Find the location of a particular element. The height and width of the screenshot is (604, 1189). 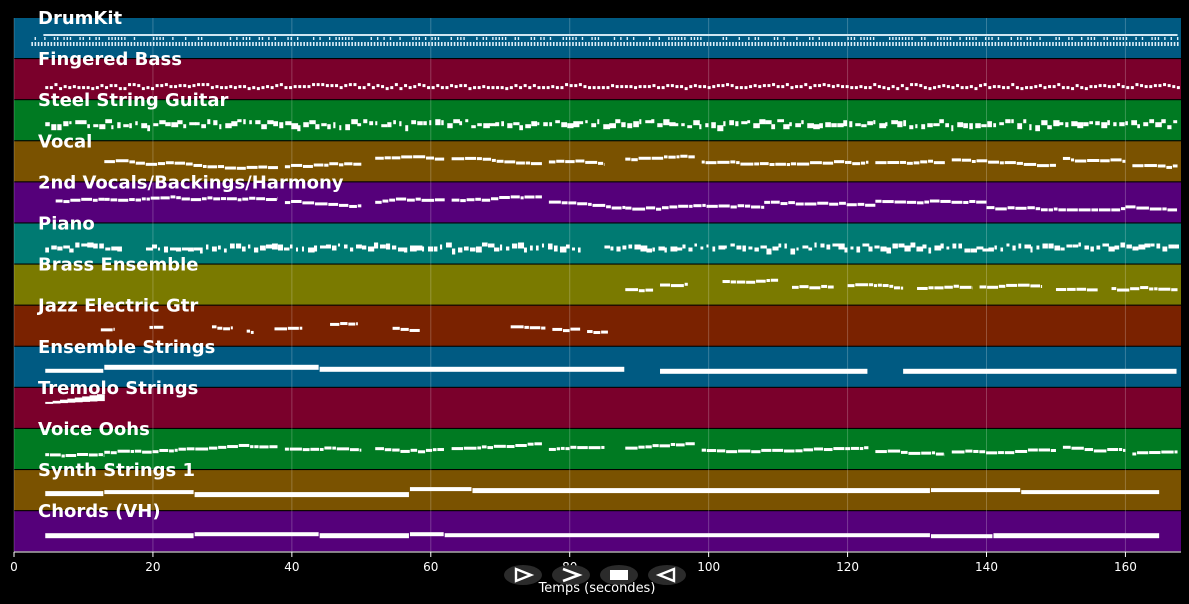

forward-button is located at coordinates (571, 575).